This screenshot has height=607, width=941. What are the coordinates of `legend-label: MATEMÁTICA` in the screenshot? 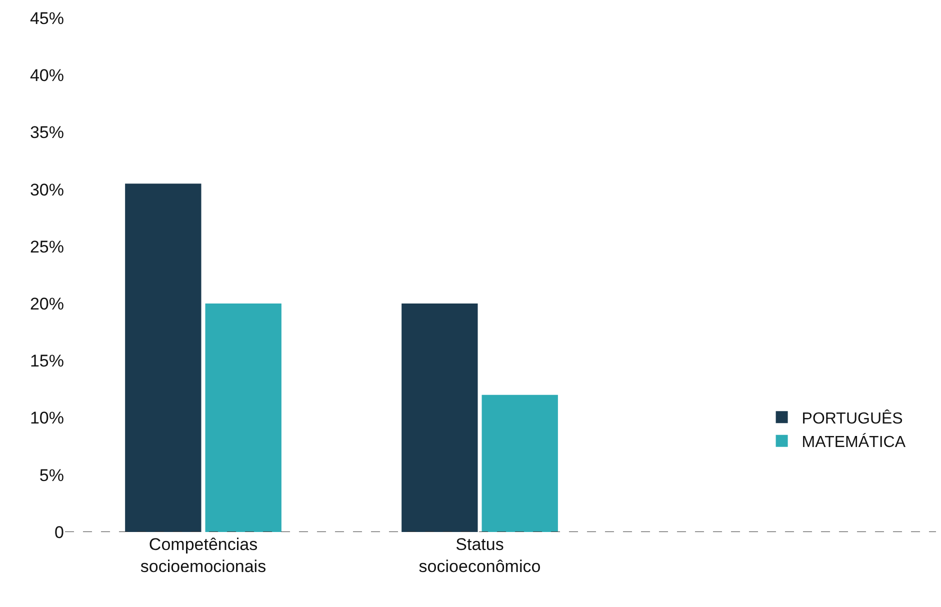 It's located at (854, 442).